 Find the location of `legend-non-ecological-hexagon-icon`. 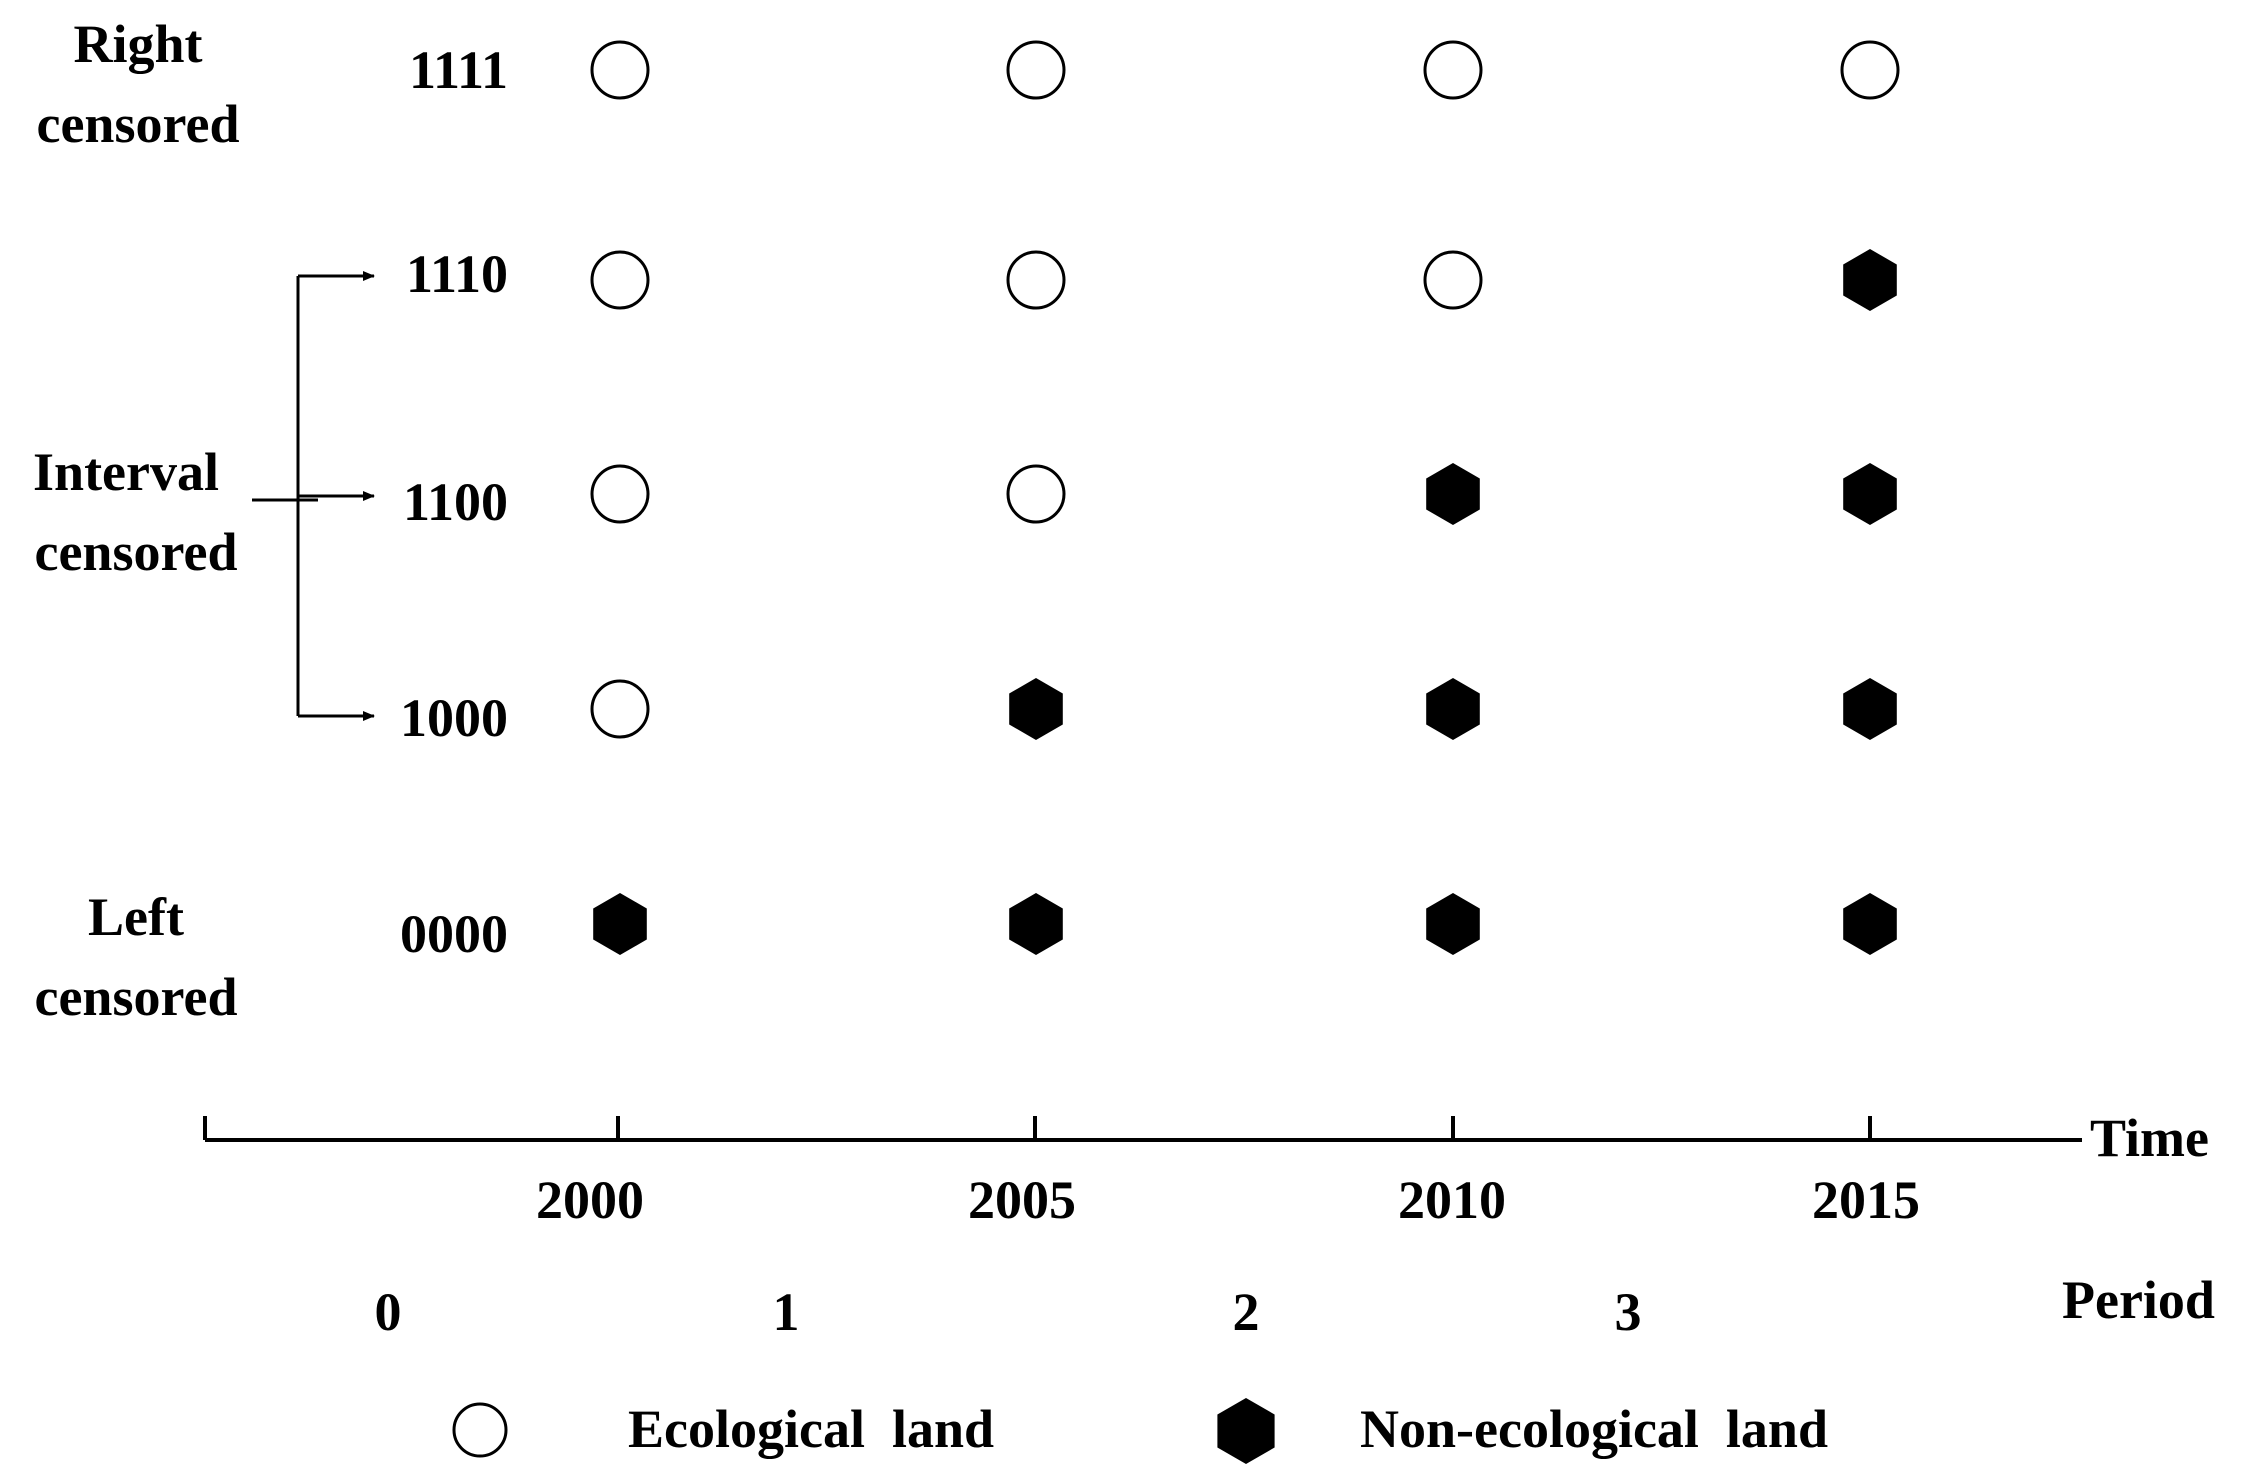

legend-non-ecological-hexagon-icon is located at coordinates (1246, 1431).